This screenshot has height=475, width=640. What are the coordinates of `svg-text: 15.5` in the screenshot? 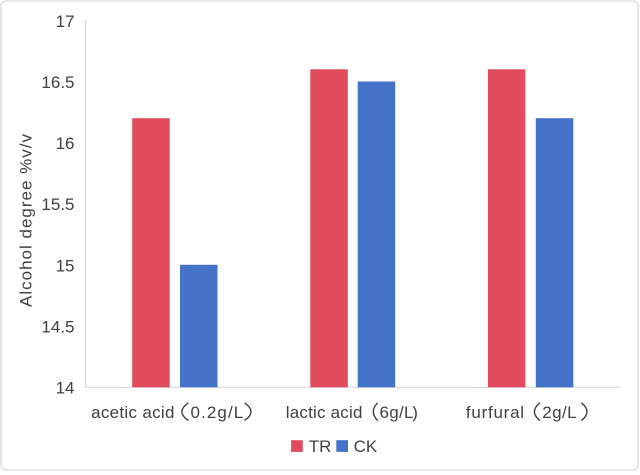 It's located at (57, 204).